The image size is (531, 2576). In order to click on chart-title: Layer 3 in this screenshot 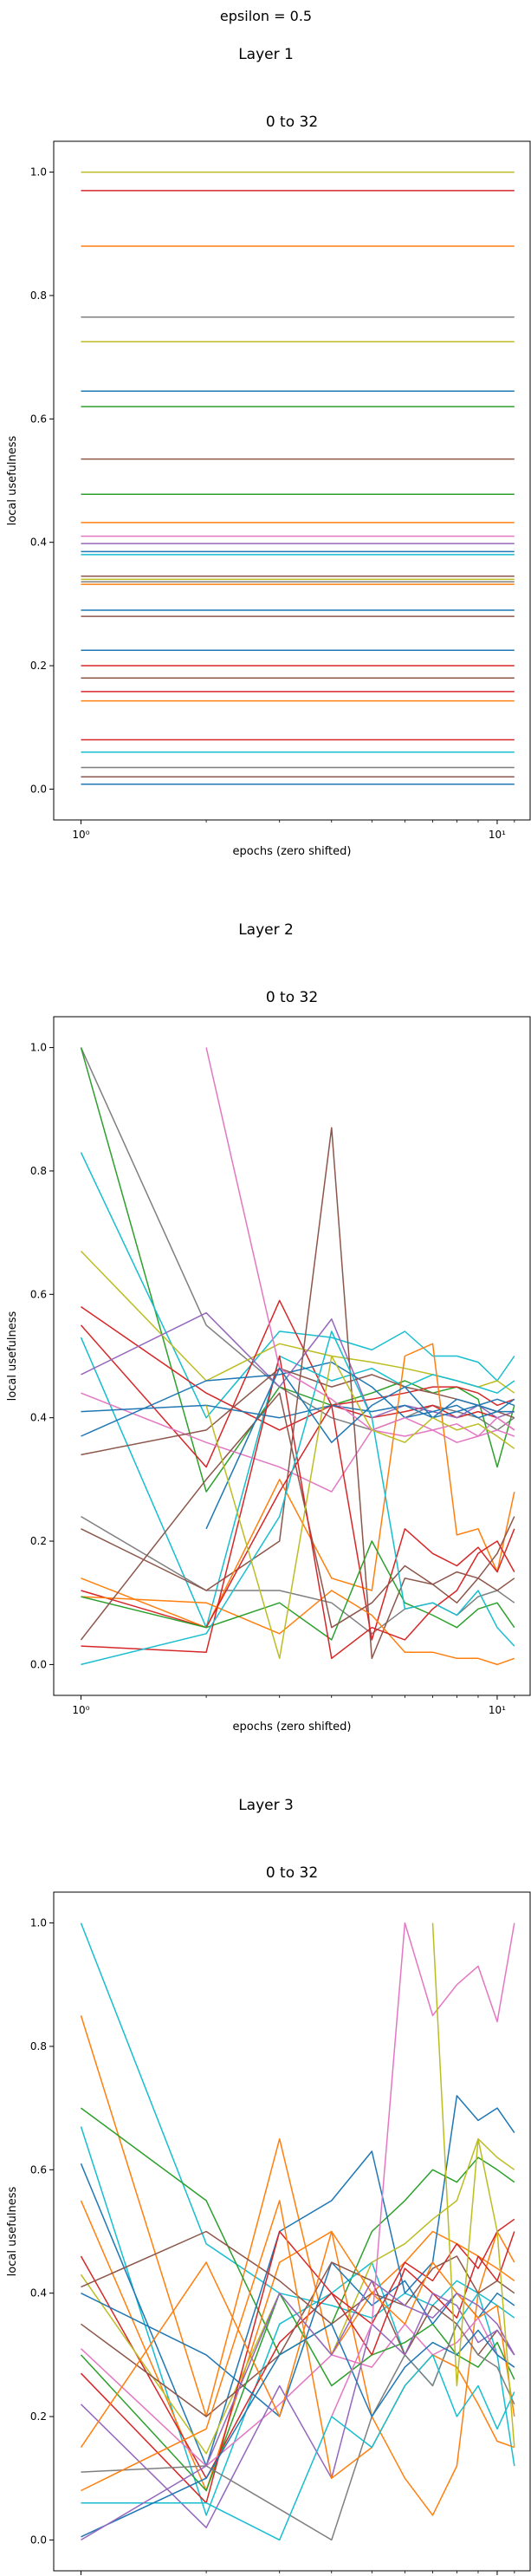, I will do `click(266, 1805)`.